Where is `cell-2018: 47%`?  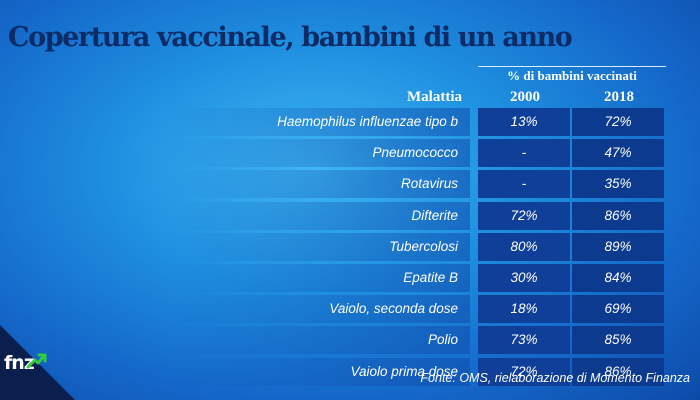 cell-2018: 47% is located at coordinates (618, 153).